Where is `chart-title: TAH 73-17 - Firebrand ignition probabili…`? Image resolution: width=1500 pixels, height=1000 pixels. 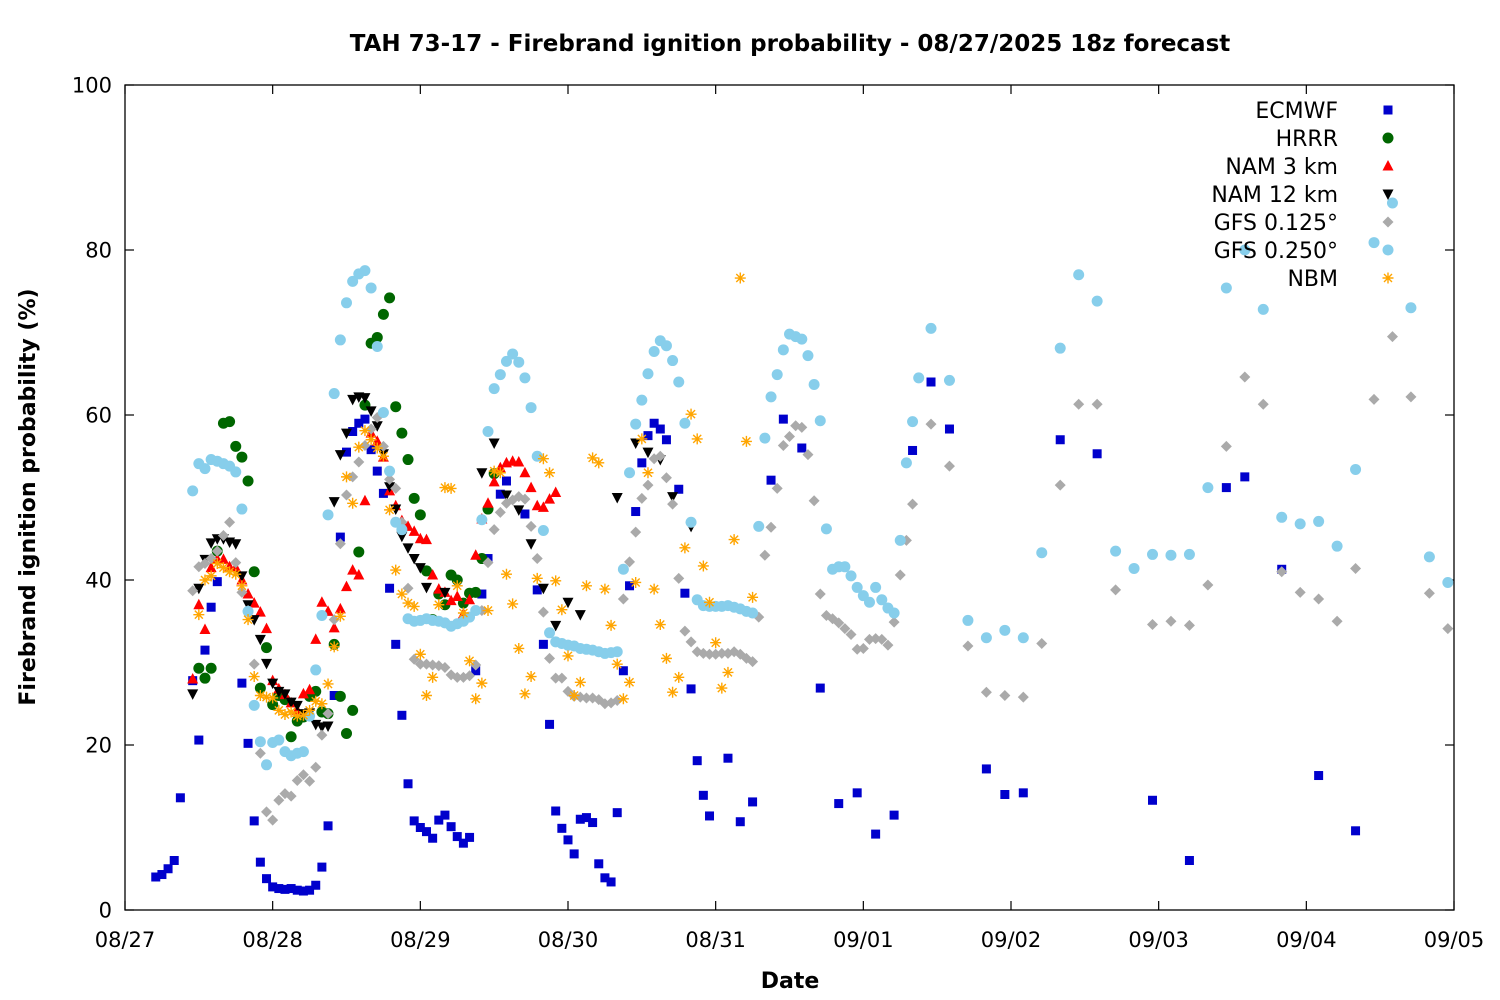 chart-title: TAH 73-17 - Firebrand ignition probabili… is located at coordinates (790, 44).